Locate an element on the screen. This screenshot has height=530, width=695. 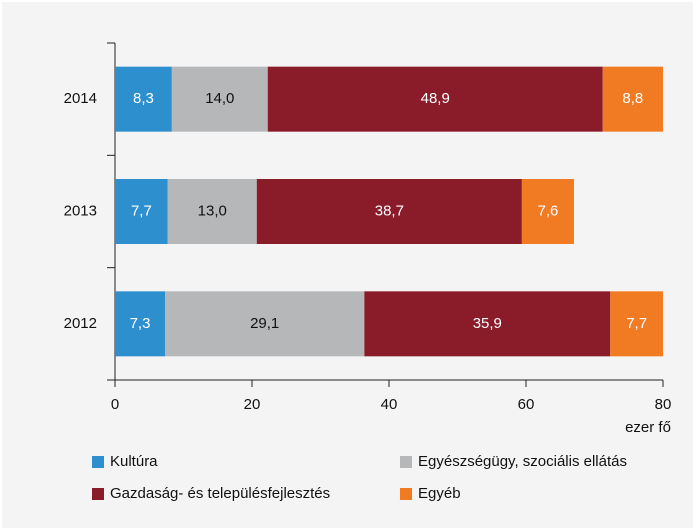
data-label: 38,7 is located at coordinates (389, 210).